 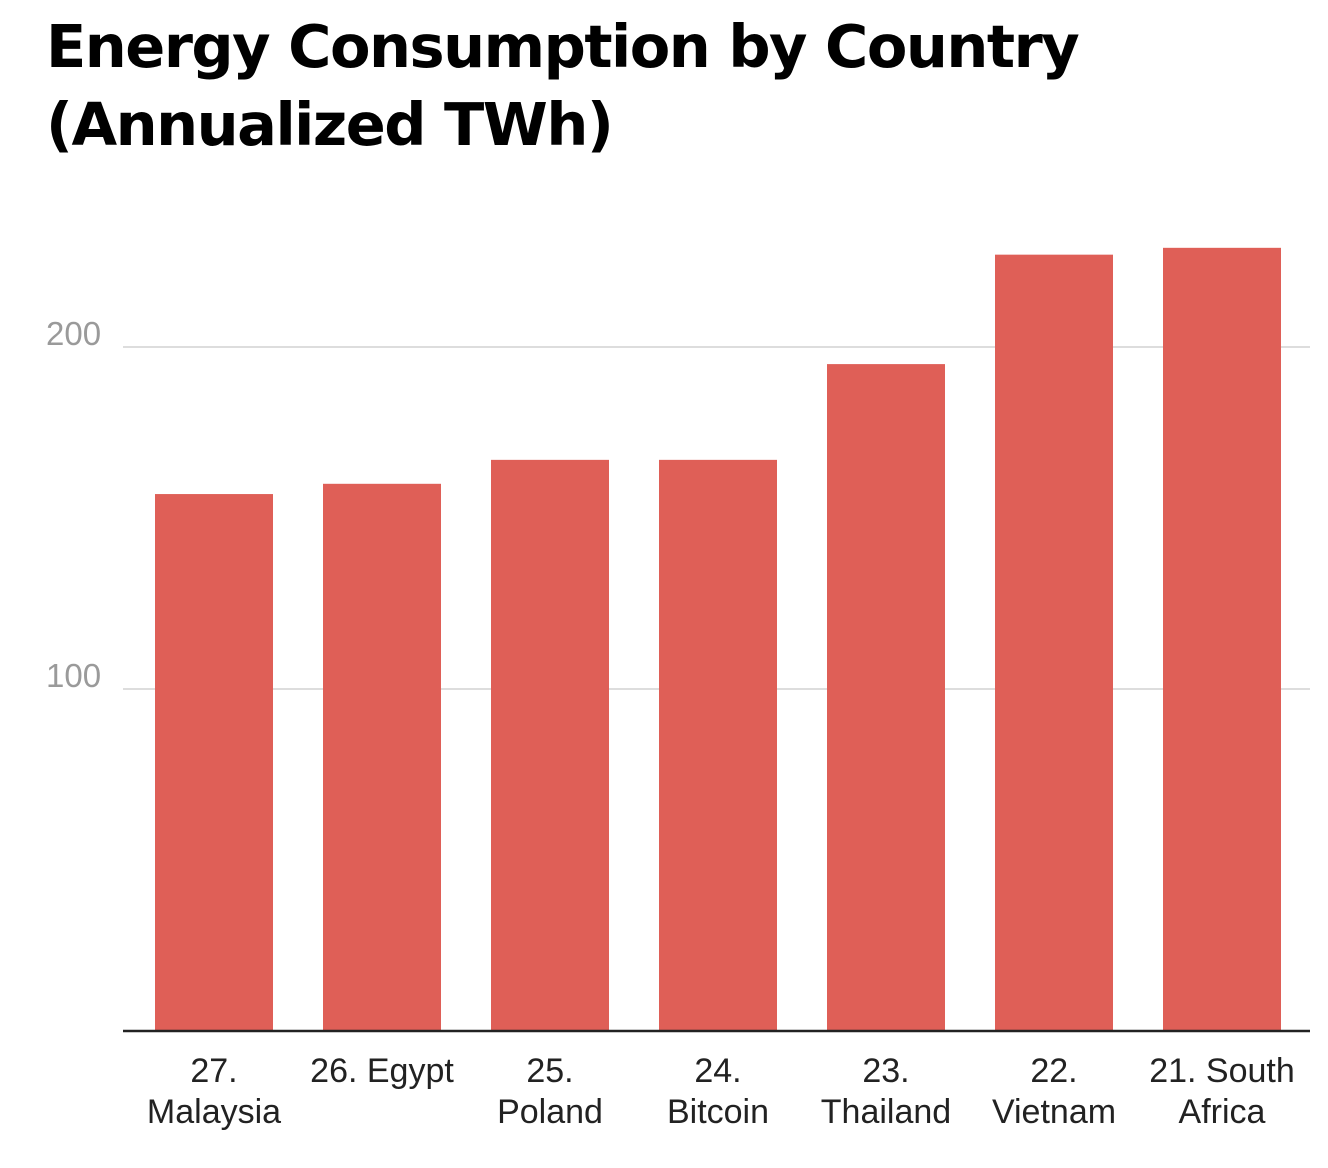 What do you see at coordinates (718, 1112) in the screenshot?
I see `category-label-line: Bitcoin` at bounding box center [718, 1112].